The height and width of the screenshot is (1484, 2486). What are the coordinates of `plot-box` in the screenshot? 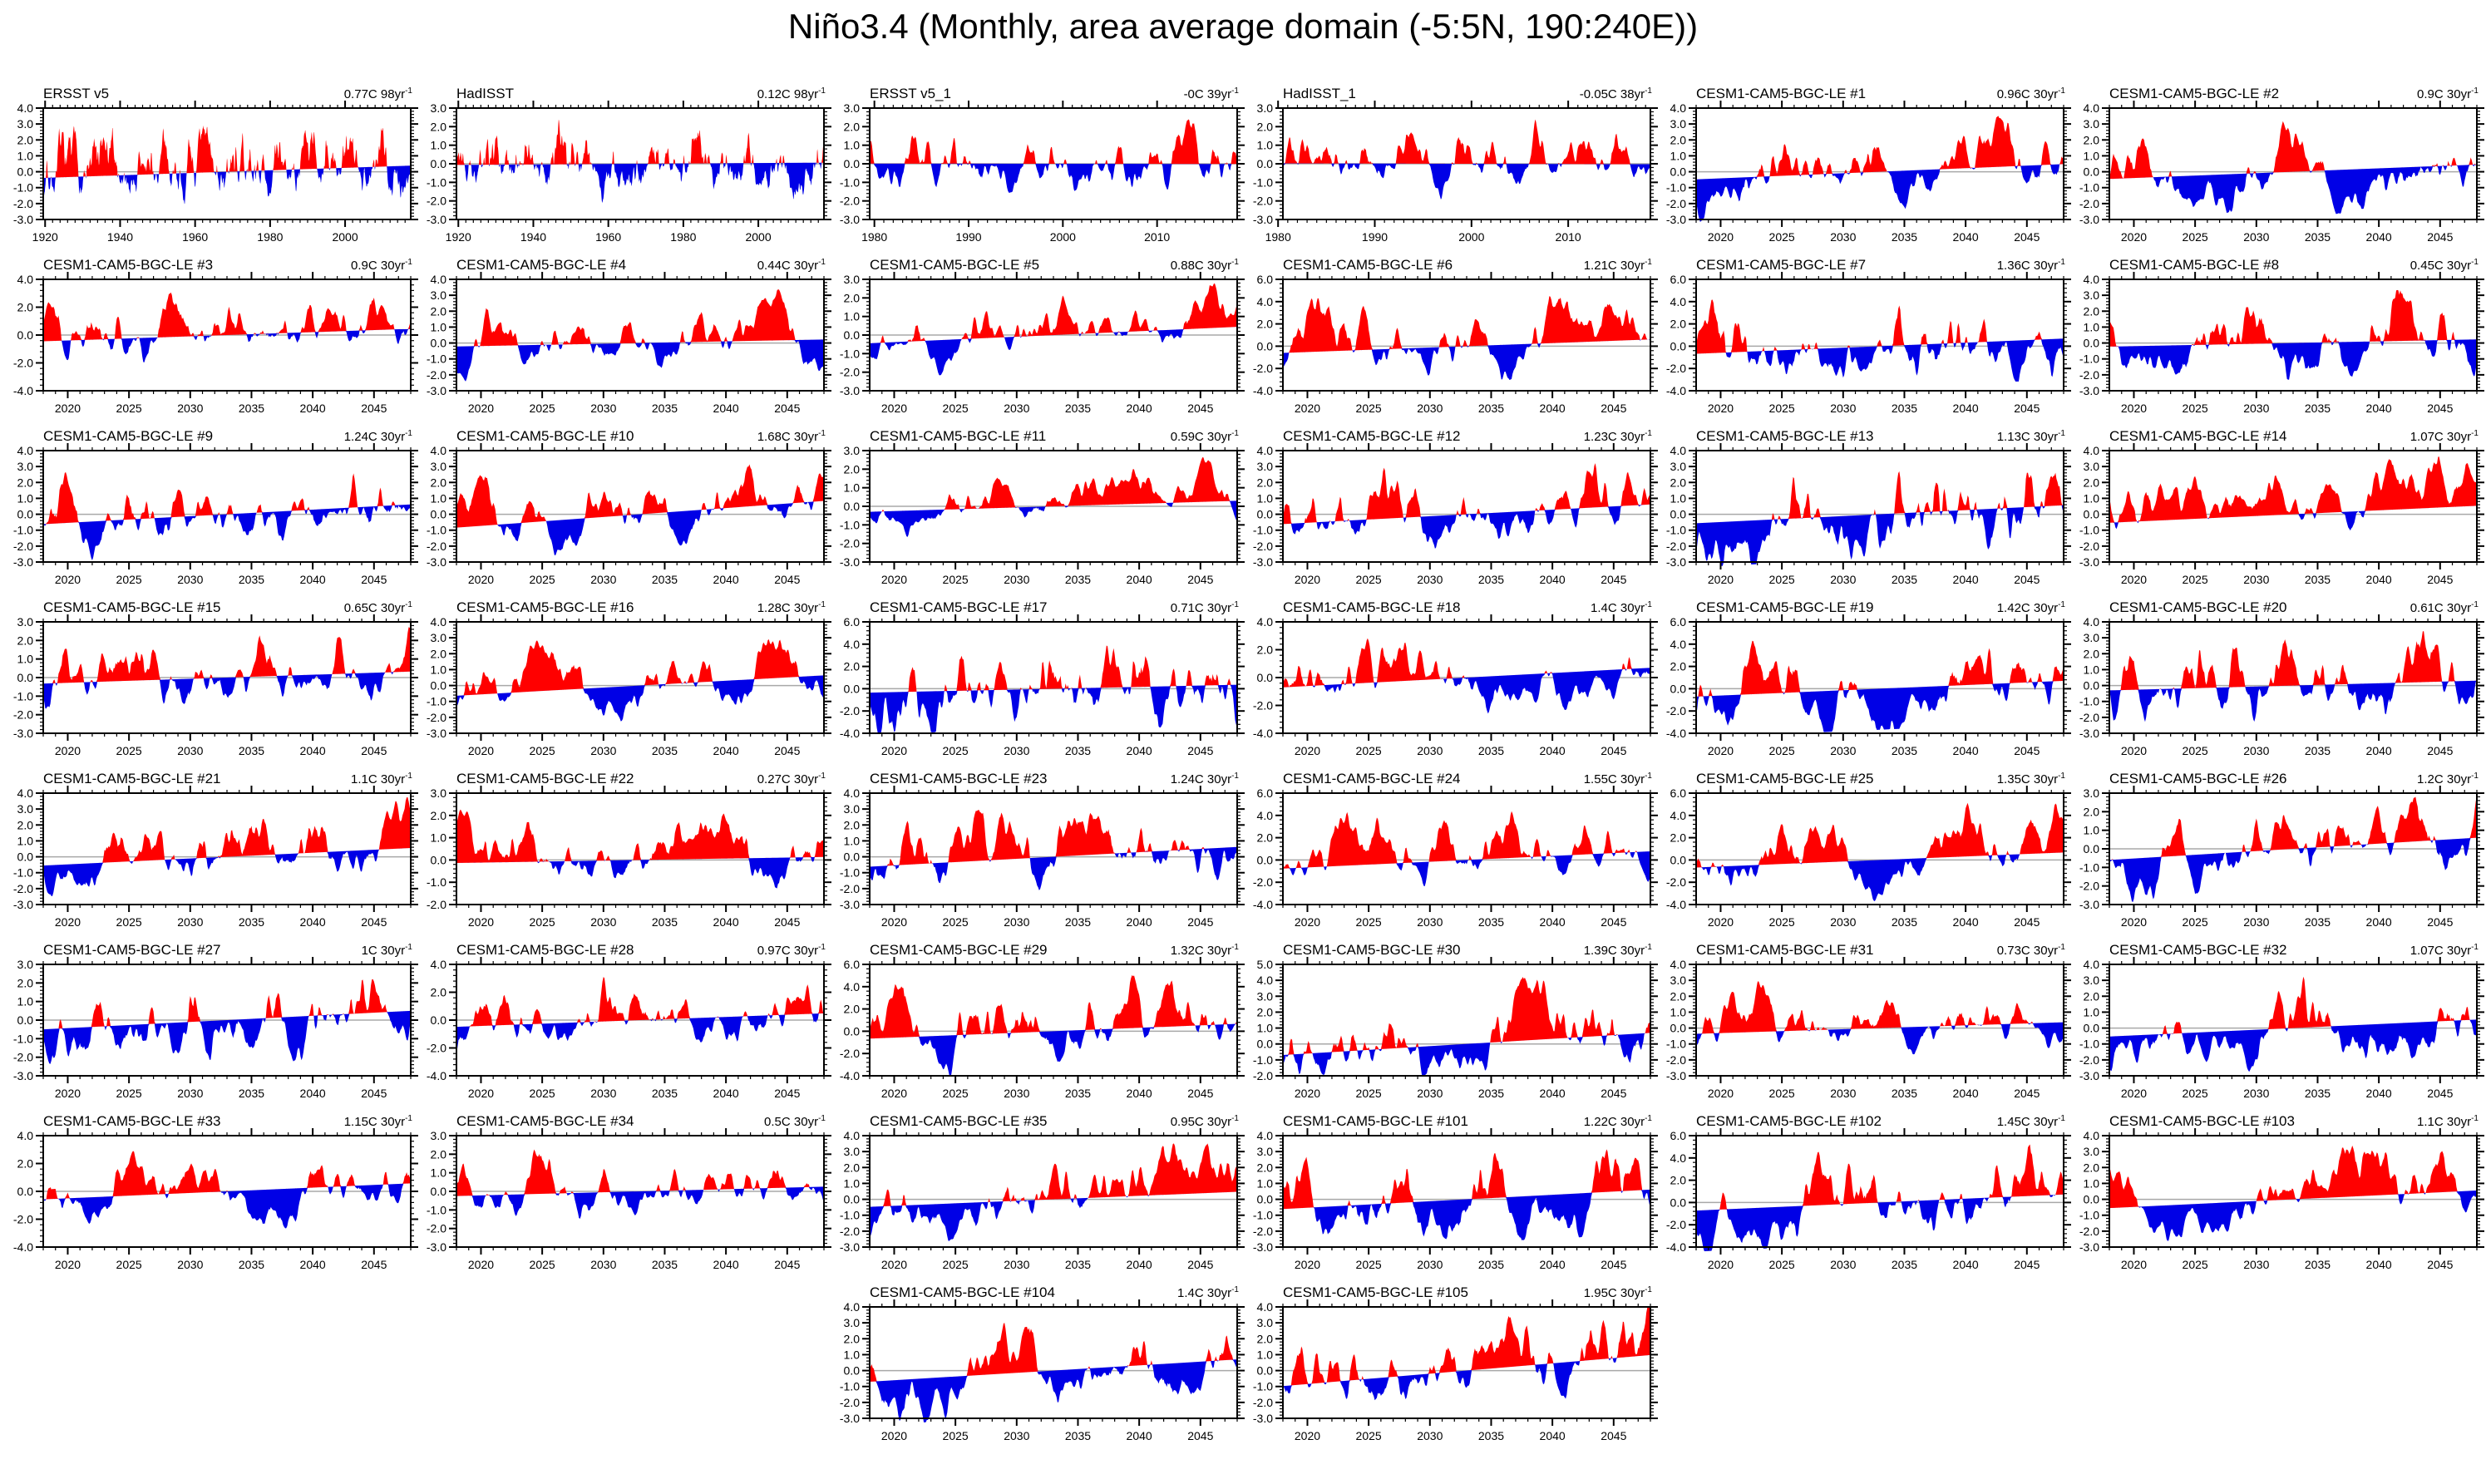 It's located at (227, 163).